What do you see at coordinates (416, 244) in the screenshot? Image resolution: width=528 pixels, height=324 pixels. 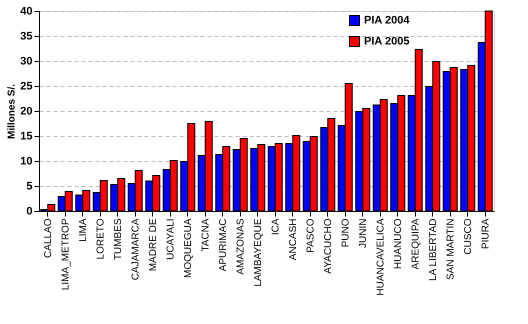 I see `x-tick-label: AREQUIPA` at bounding box center [416, 244].